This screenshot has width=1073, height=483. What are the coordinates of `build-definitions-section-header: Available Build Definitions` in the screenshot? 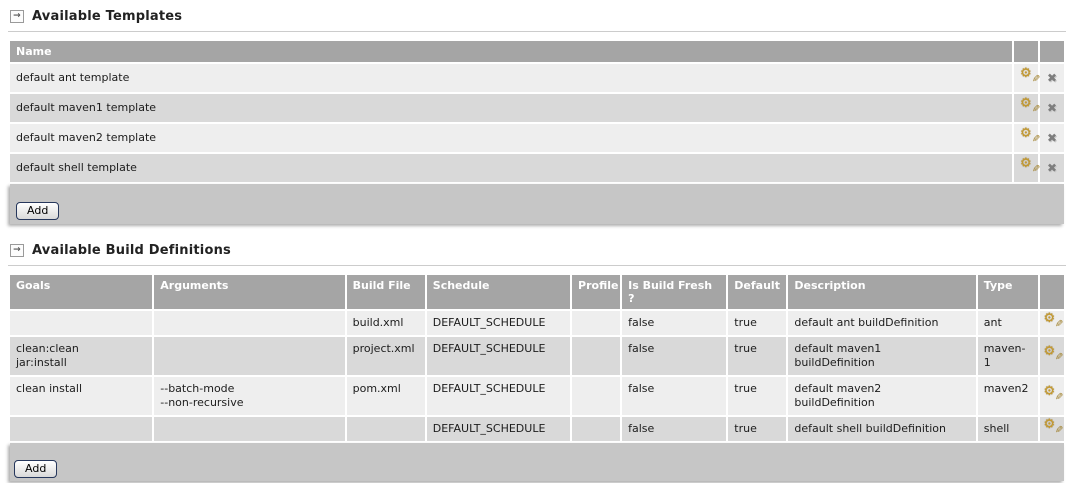 It's located at (537, 253).